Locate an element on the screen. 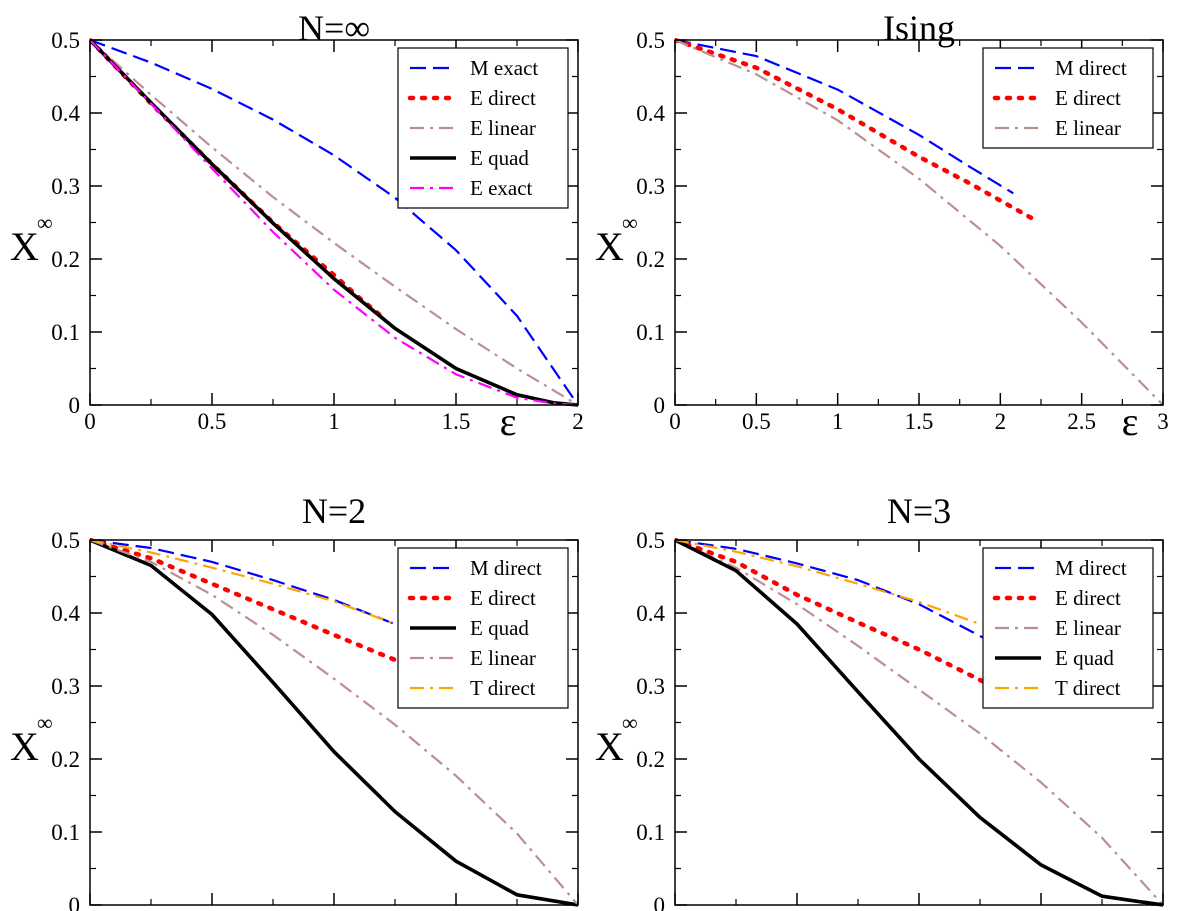 The width and height of the screenshot is (1183, 911). panel-title: Ising is located at coordinates (919, 28).